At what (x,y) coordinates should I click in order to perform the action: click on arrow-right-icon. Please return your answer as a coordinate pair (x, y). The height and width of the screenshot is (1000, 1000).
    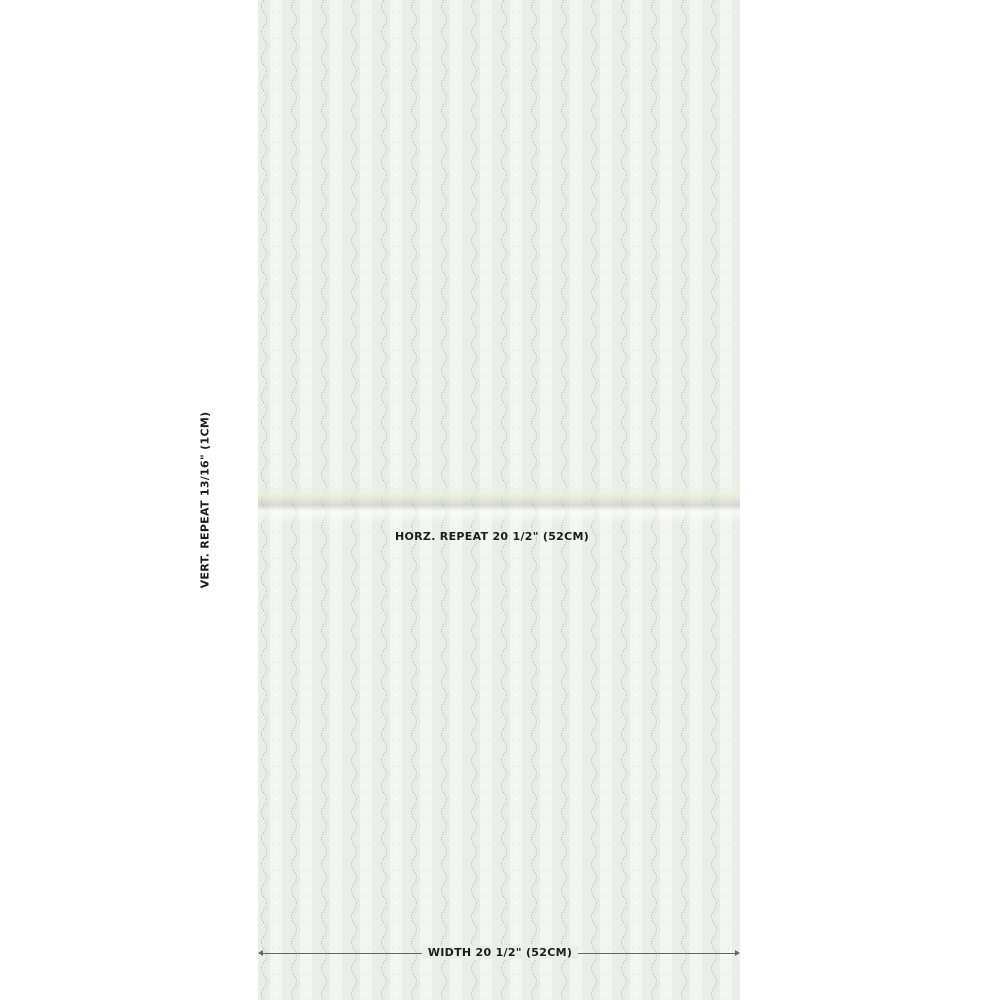
    Looking at the image, I should click on (737, 953).